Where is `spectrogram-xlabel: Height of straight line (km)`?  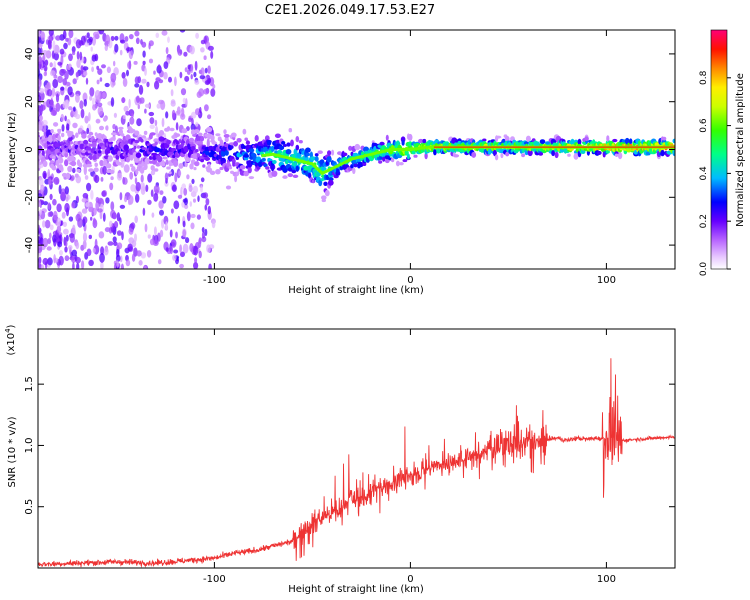
spectrogram-xlabel: Height of straight line (km) is located at coordinates (356, 290).